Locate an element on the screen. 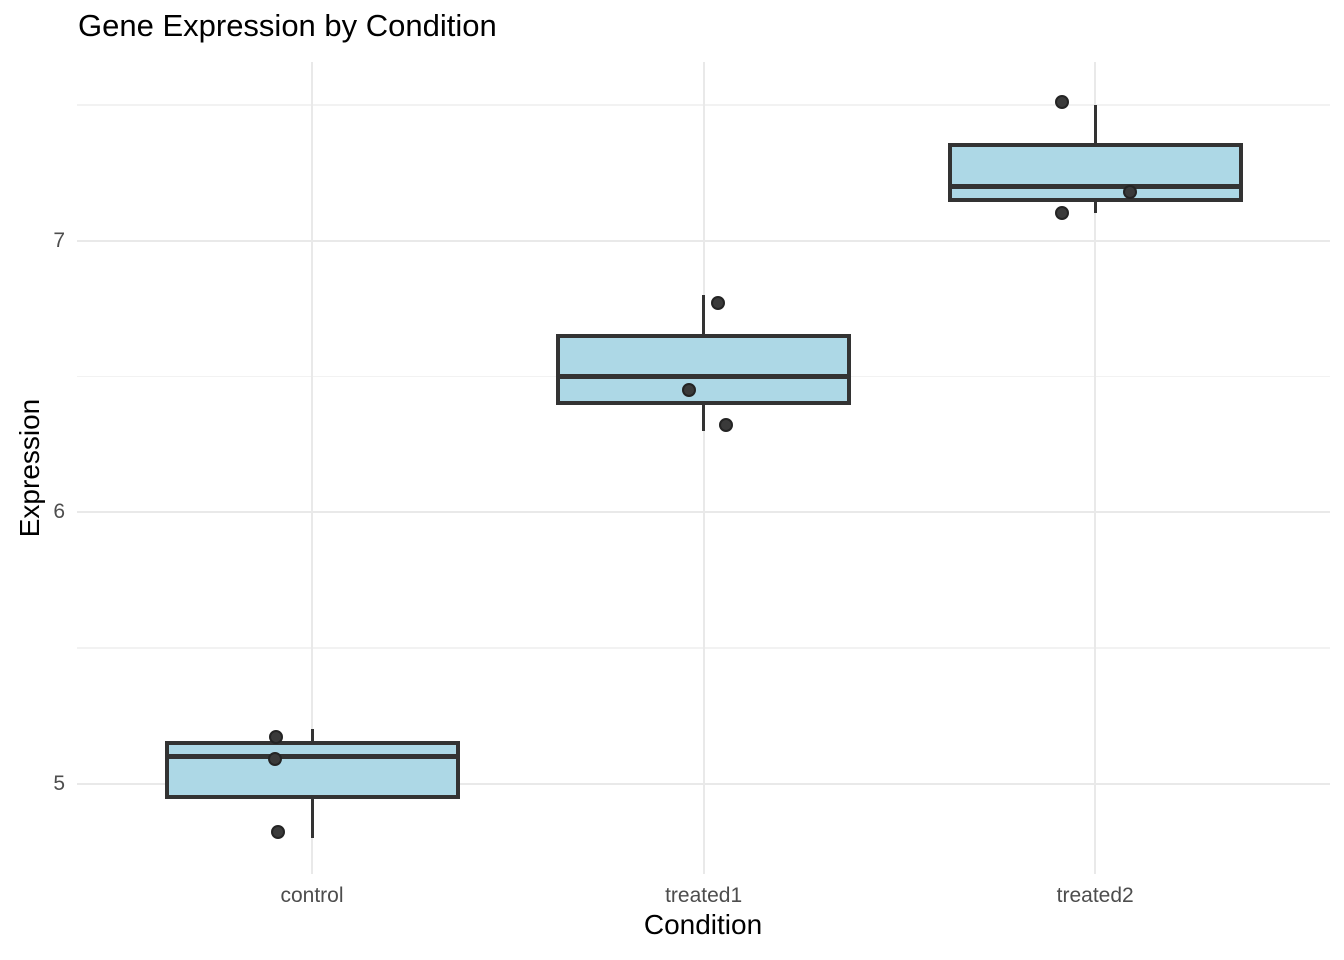 The height and width of the screenshot is (960, 1344). y-tick-label: 6 is located at coordinates (59, 511).